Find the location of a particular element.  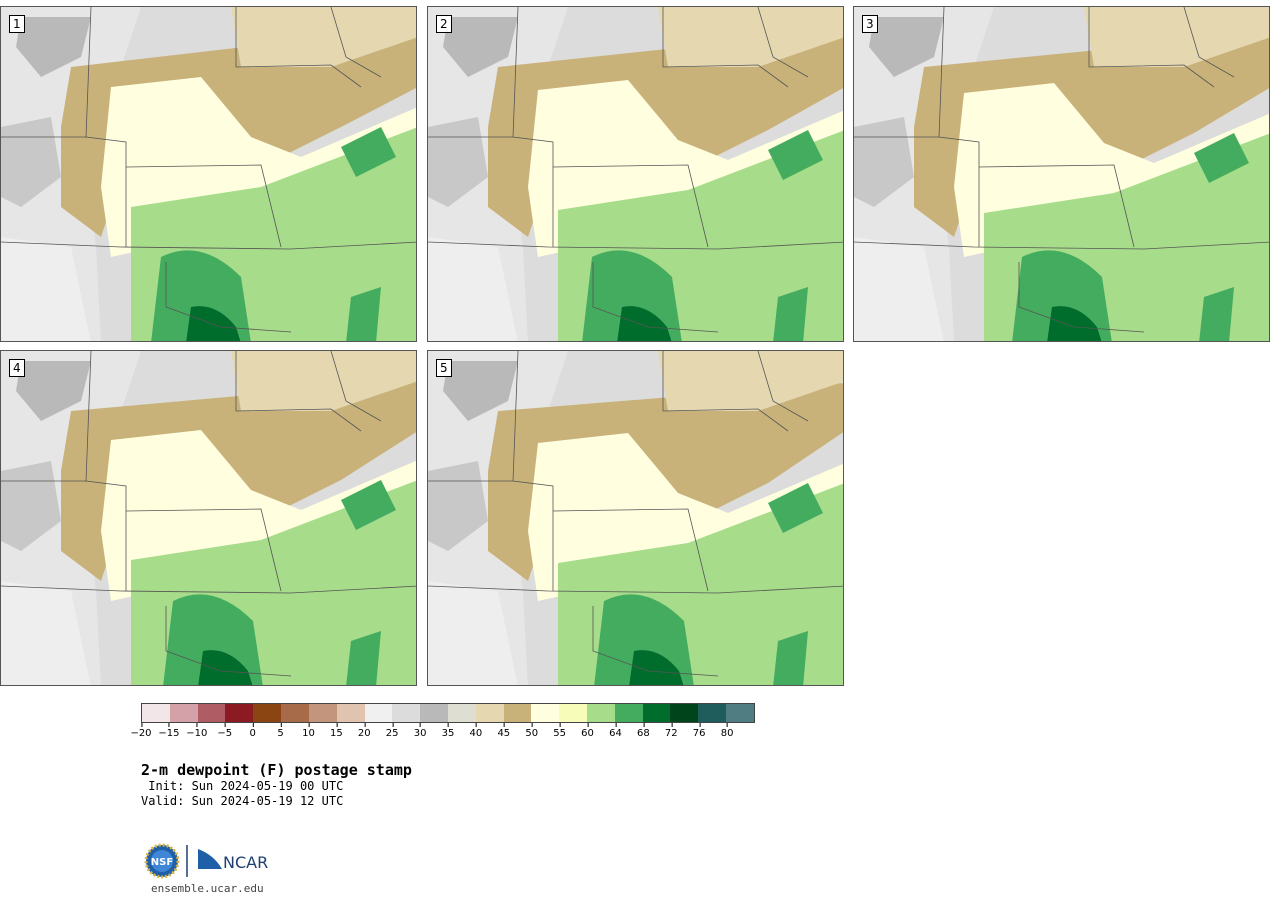

member-panel-4: 4 is located at coordinates (208, 518).